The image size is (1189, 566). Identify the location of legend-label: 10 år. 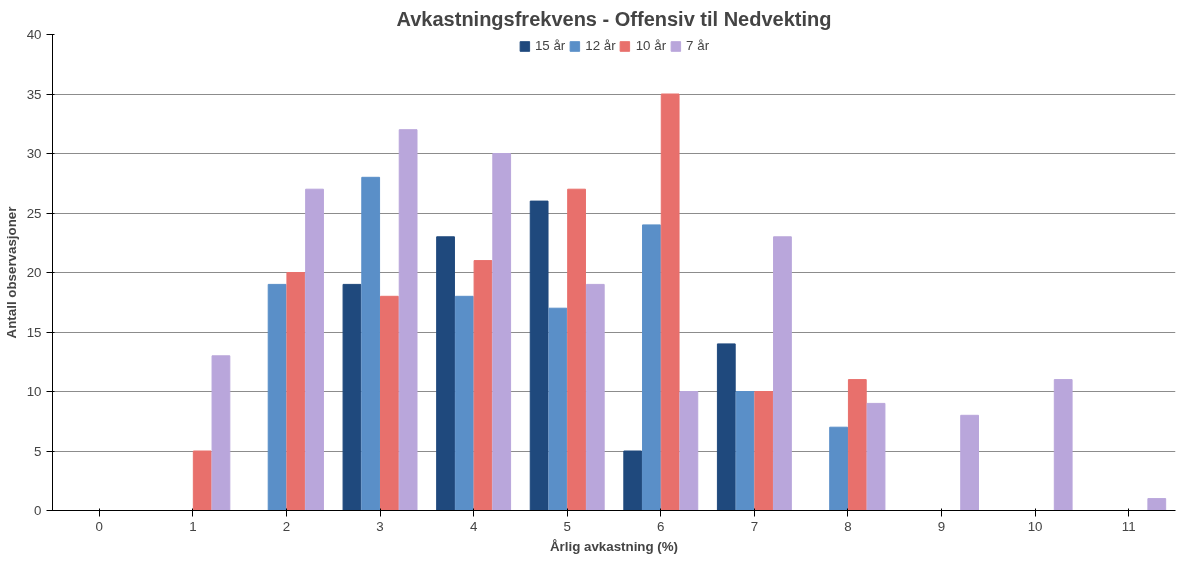
(651, 45).